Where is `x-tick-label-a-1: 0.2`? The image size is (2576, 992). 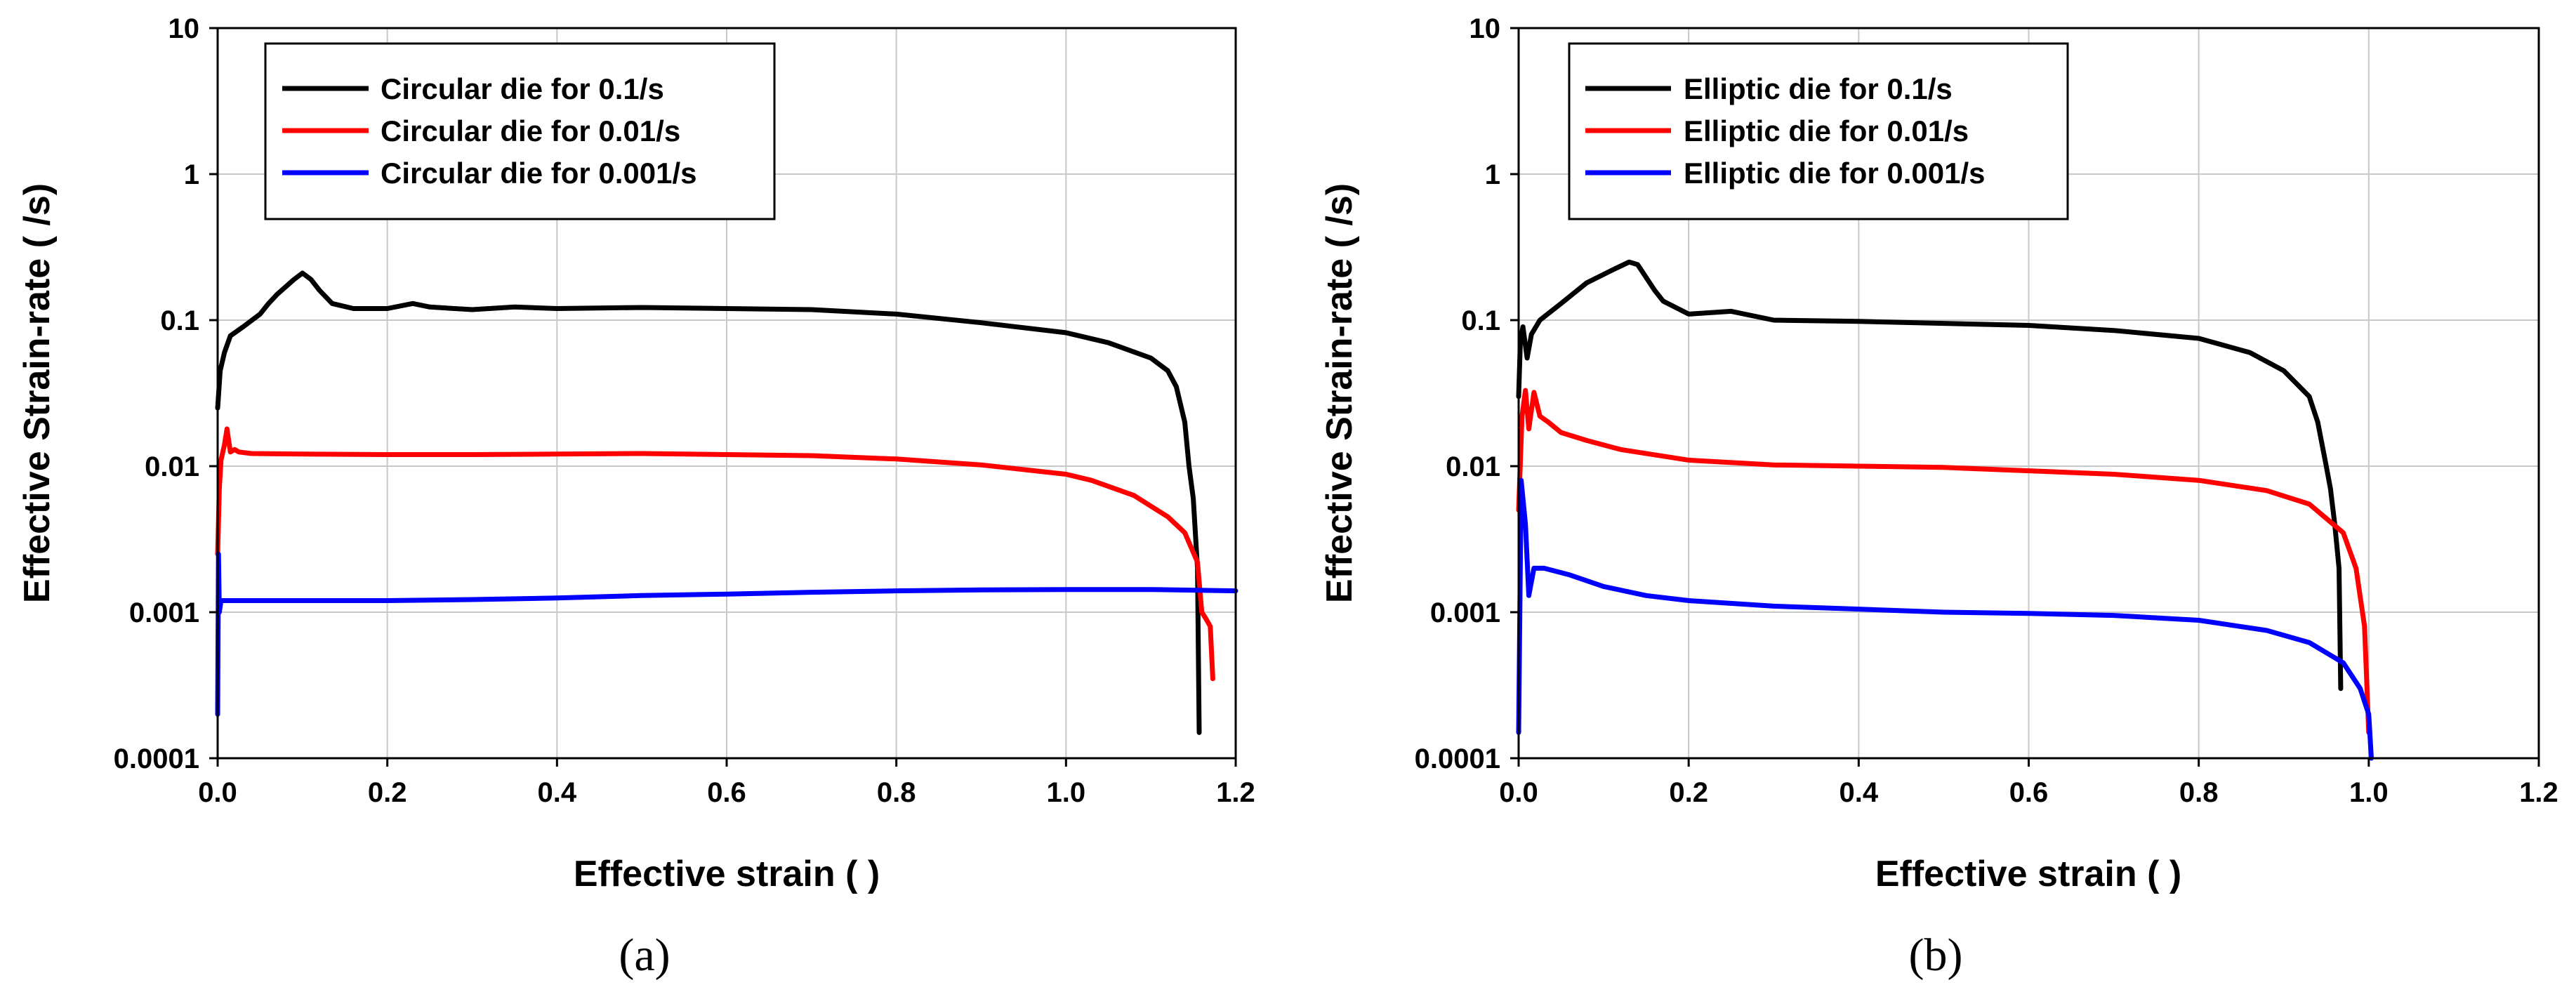
x-tick-label-a-1: 0.2 is located at coordinates (387, 792).